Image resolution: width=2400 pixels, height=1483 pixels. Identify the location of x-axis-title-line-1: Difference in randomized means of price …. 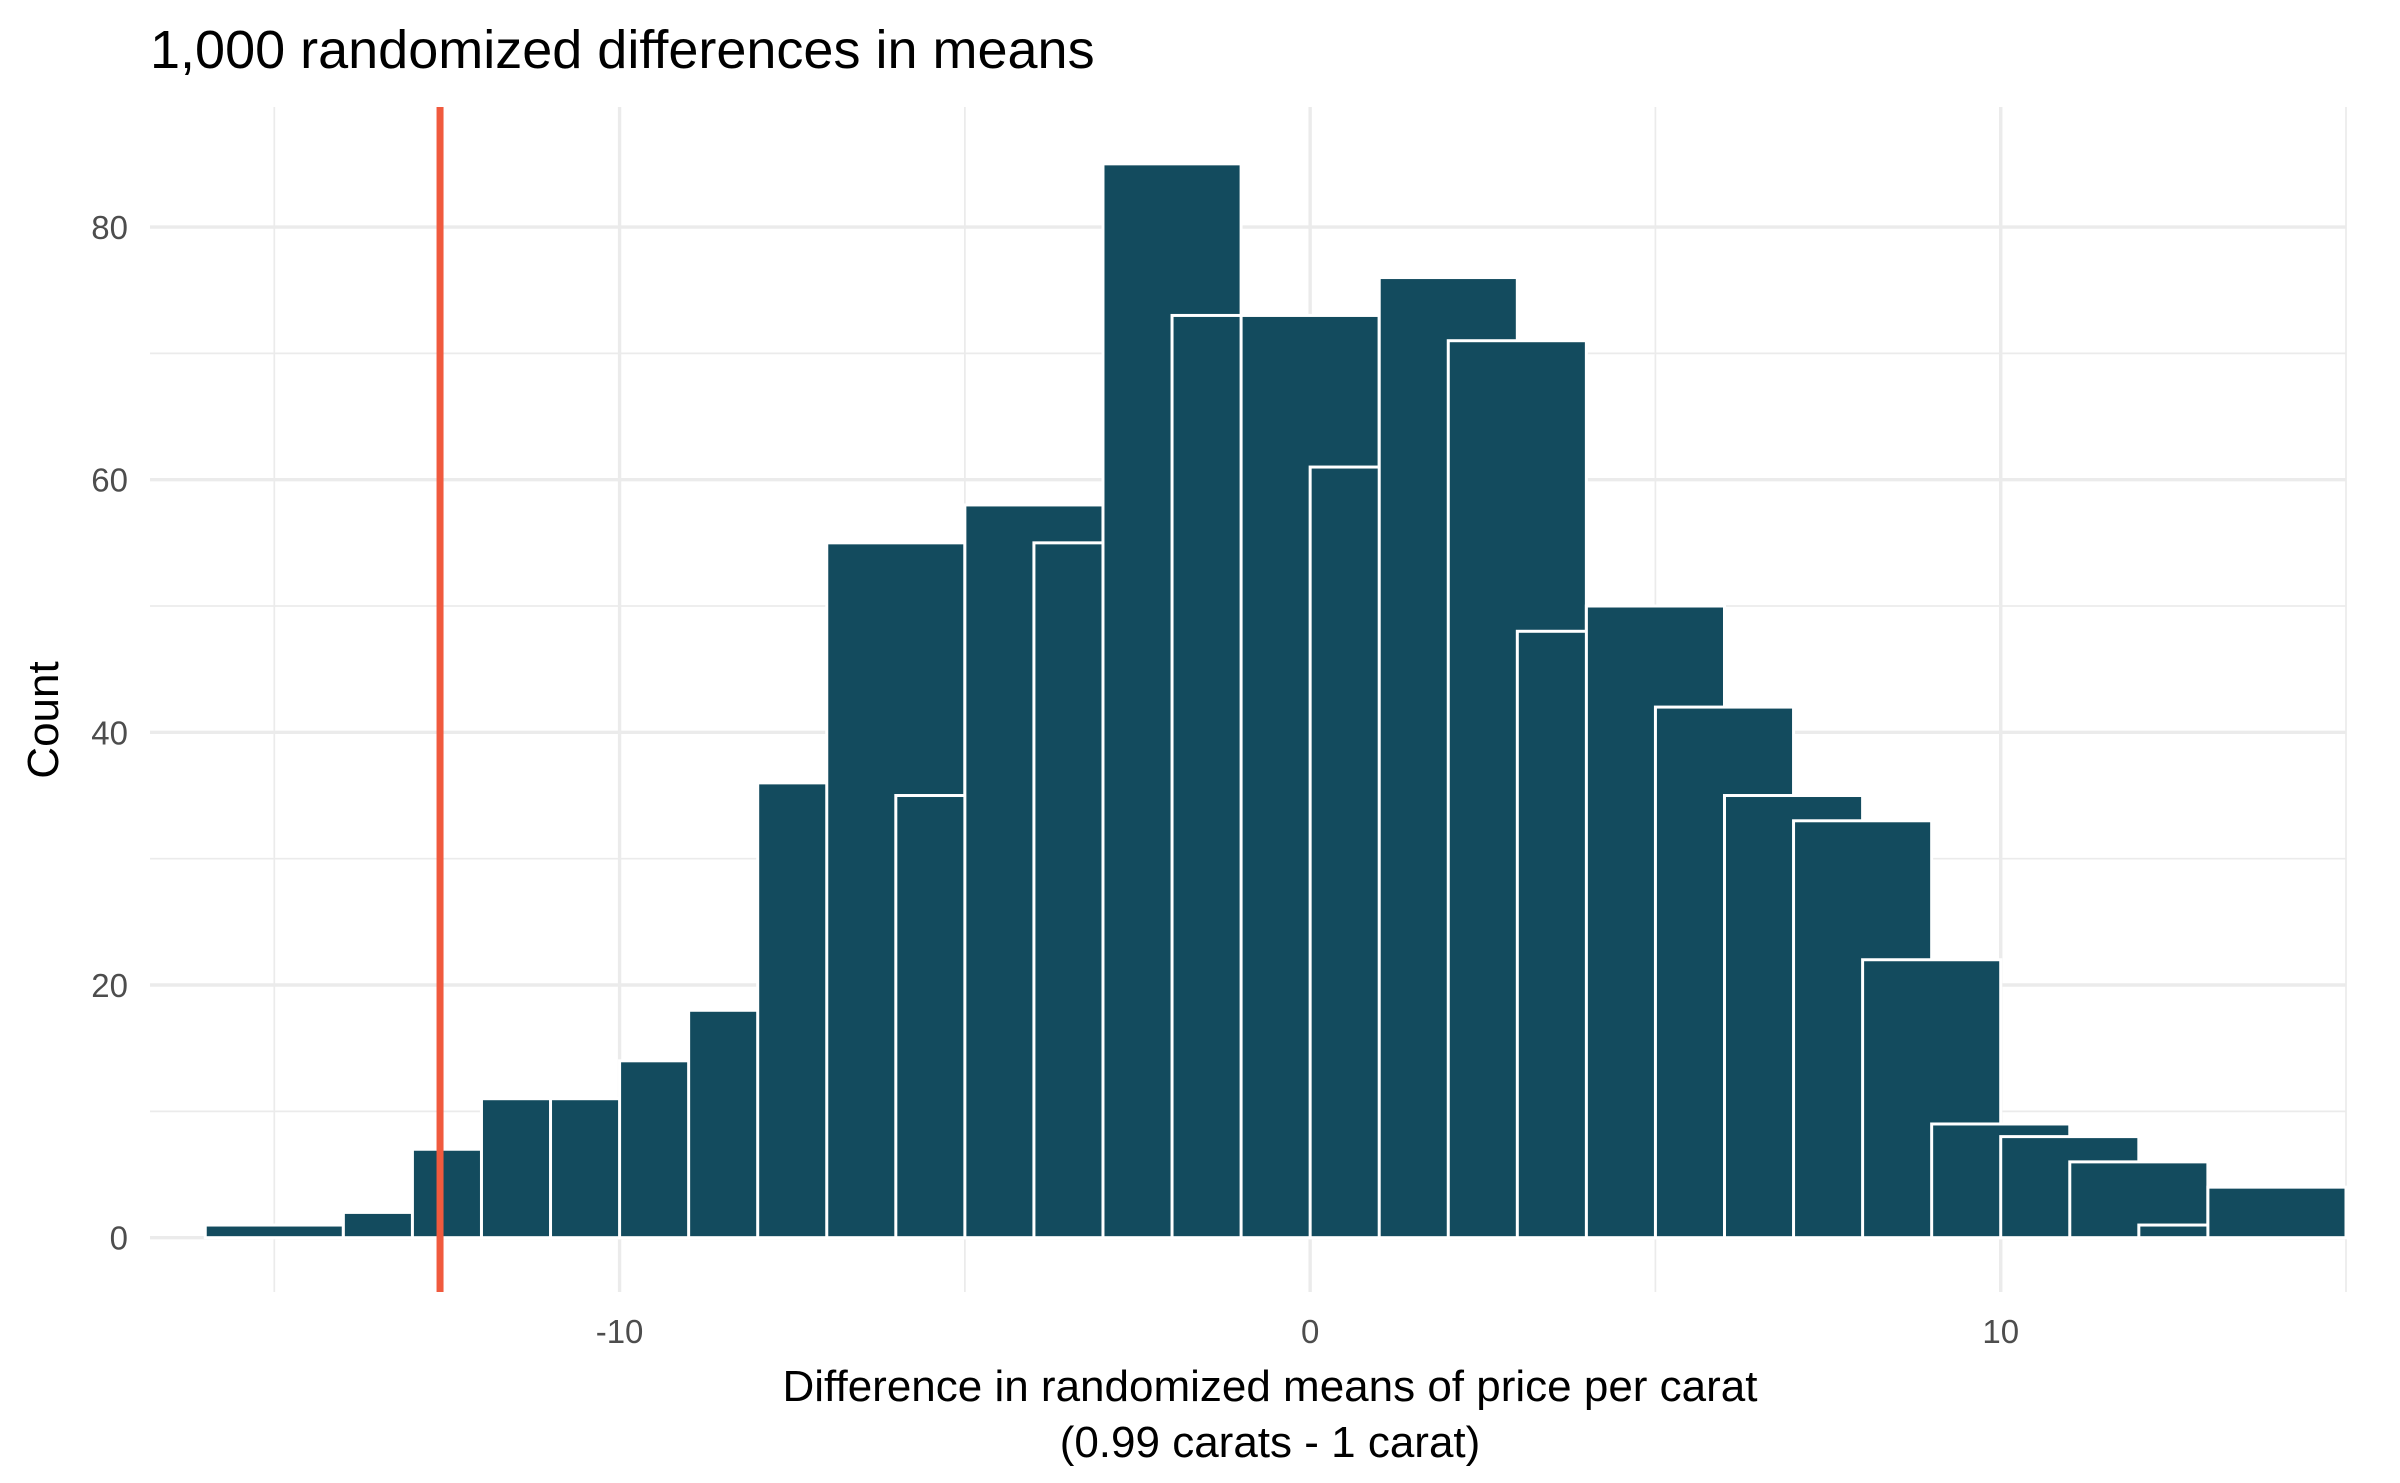
(1269, 1386).